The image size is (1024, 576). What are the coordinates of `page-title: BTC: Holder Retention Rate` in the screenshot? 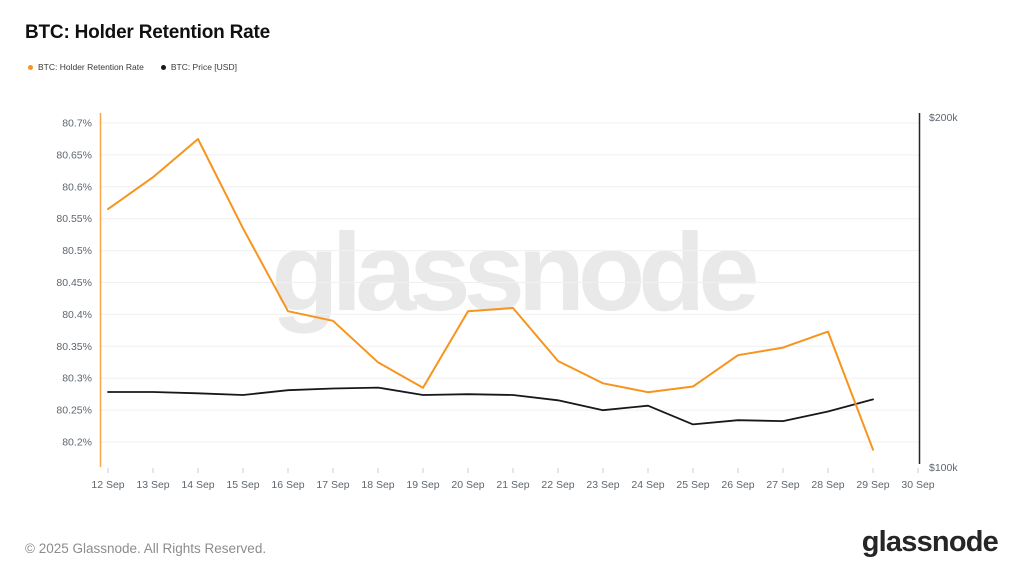 It's located at (147, 32).